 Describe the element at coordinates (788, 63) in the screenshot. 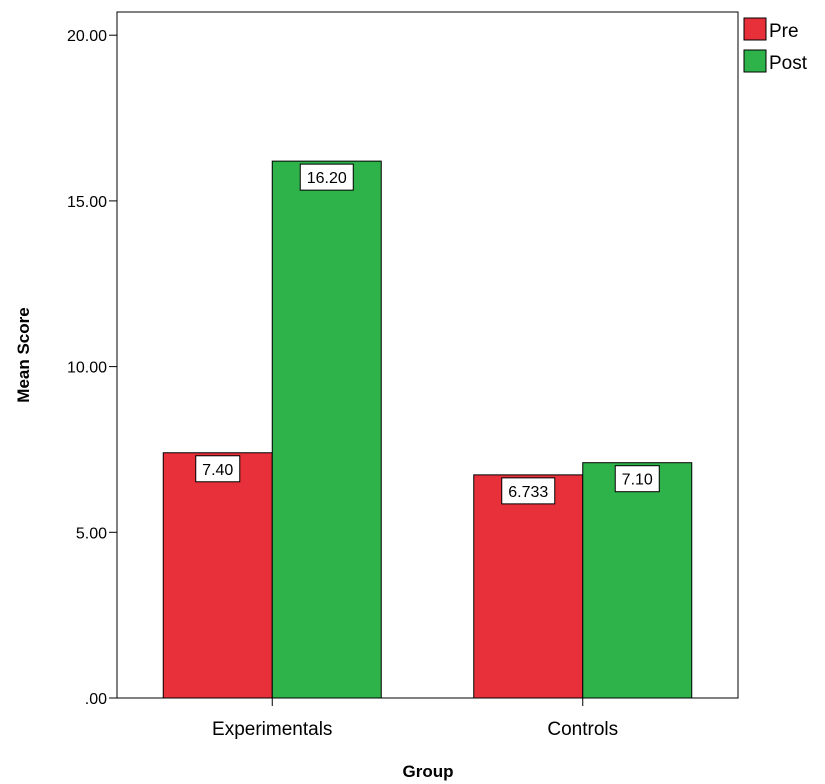

I see `legend-label-post: Post` at that location.